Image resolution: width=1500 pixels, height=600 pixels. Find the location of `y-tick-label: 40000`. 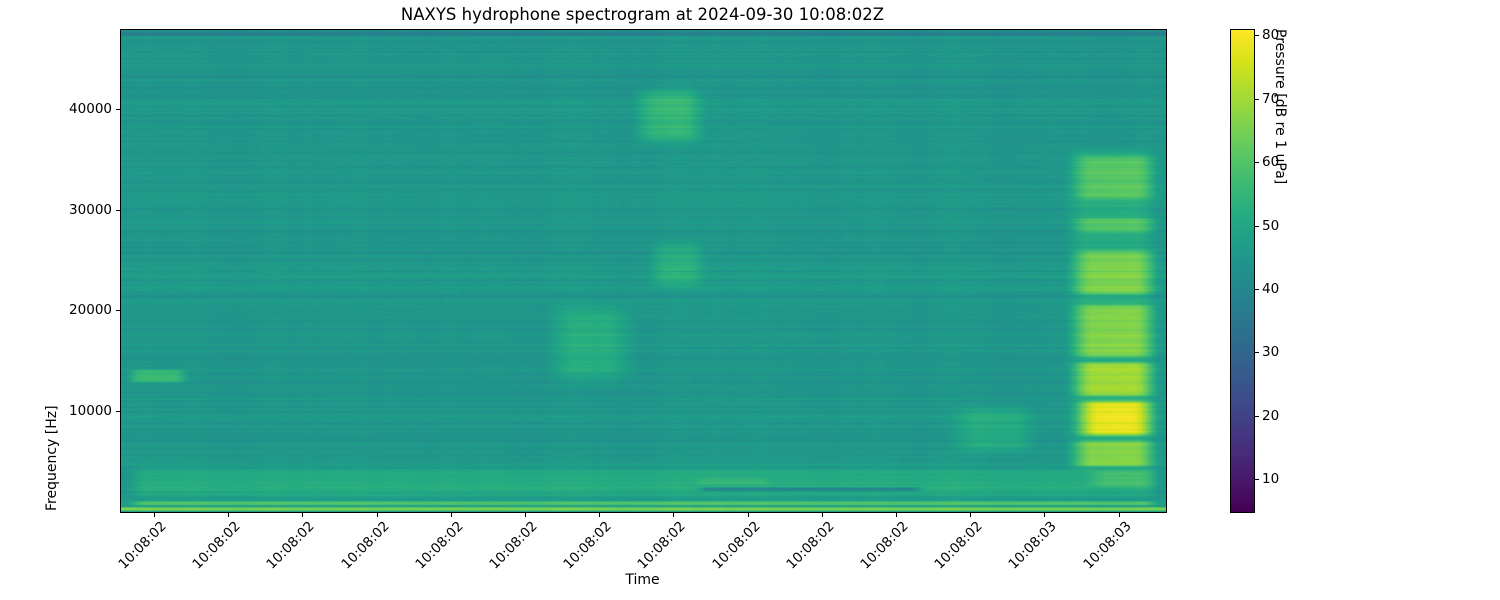

y-tick-label: 40000 is located at coordinates (90, 109).